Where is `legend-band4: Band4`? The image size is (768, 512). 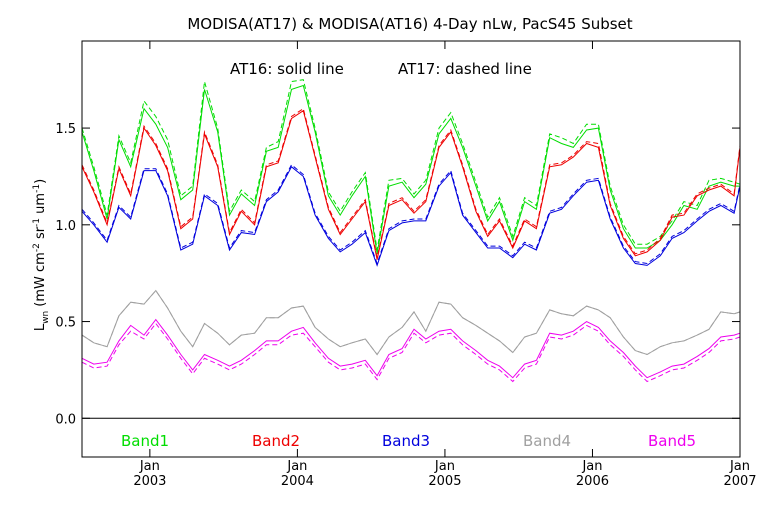 legend-band4: Band4 is located at coordinates (547, 441).